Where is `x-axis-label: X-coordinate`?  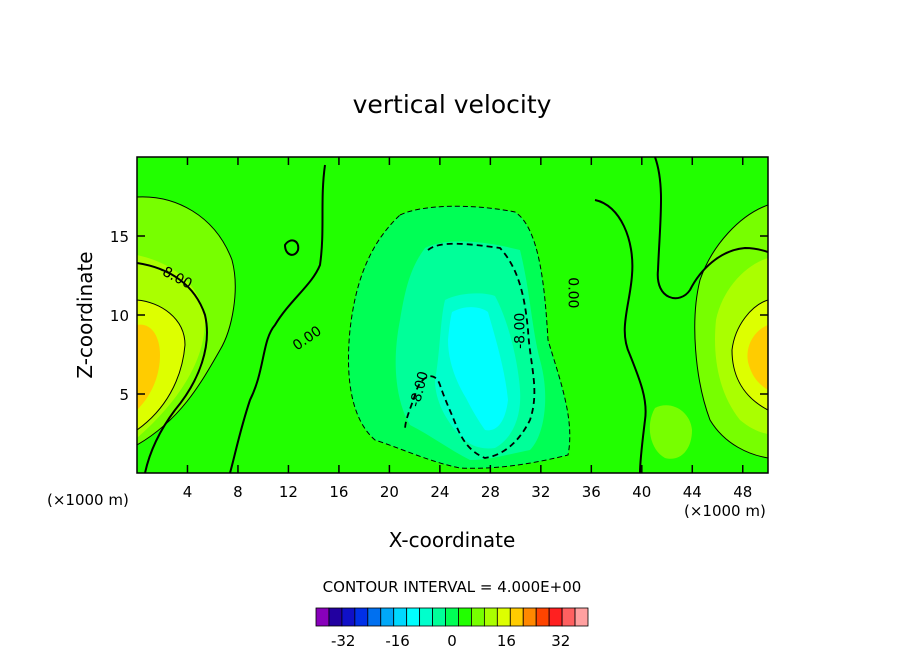
x-axis-label: X-coordinate is located at coordinates (452, 540).